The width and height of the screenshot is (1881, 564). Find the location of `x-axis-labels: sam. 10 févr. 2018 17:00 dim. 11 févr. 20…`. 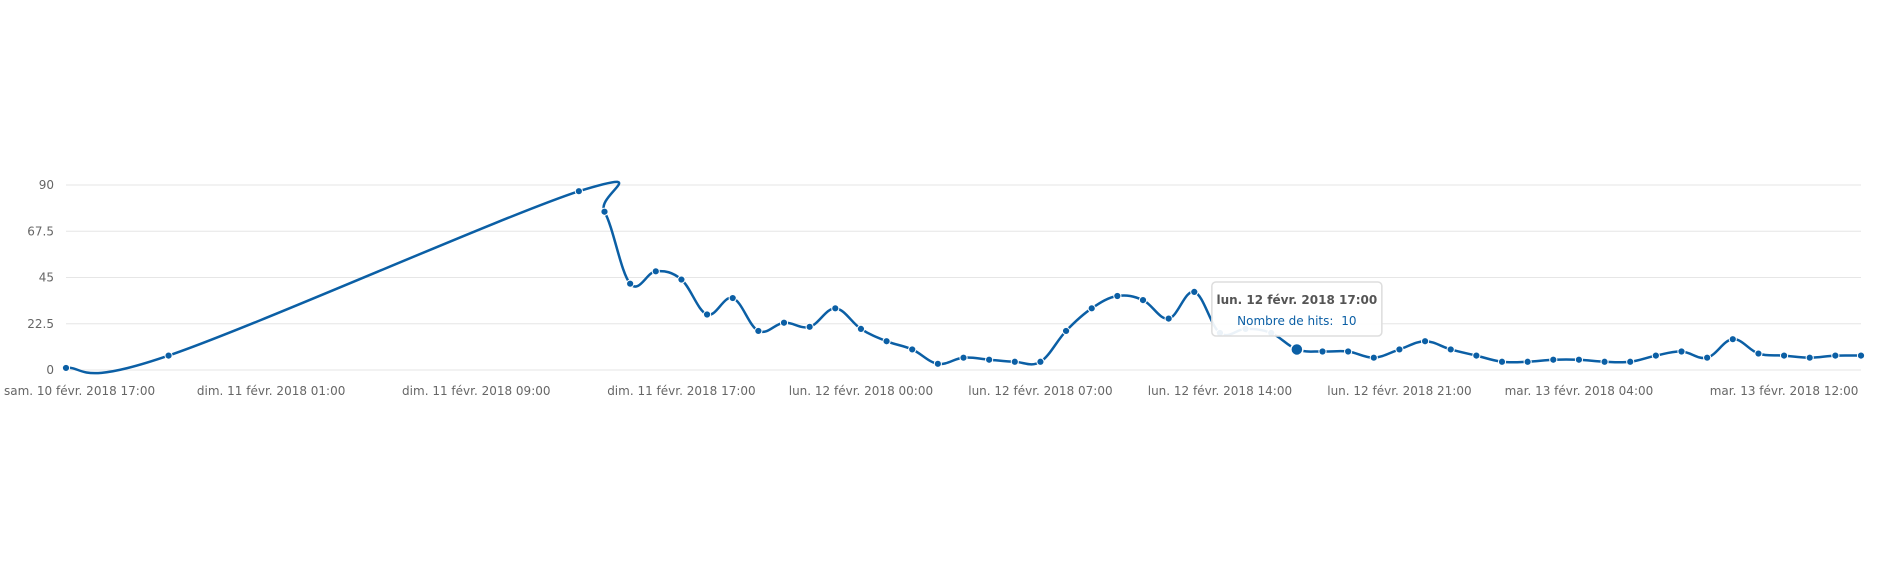

x-axis-labels: sam. 10 févr. 2018 17:00 dim. 11 févr. 20… is located at coordinates (931, 391).